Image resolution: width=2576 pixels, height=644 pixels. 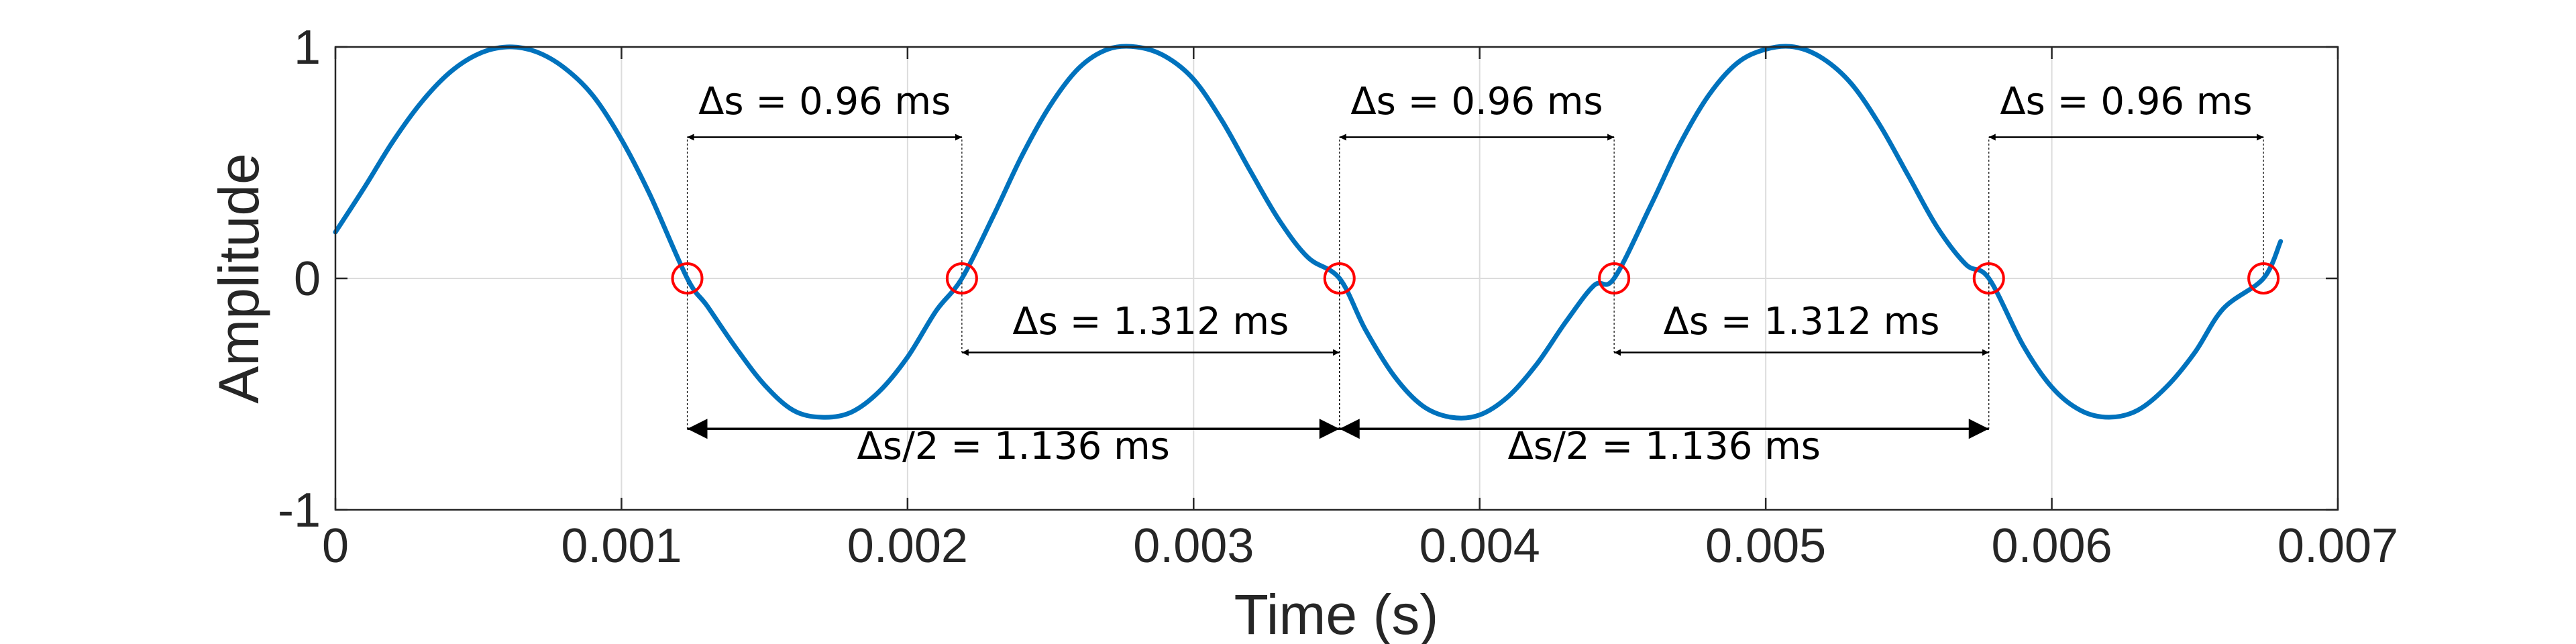 What do you see at coordinates (907, 546) in the screenshot?
I see `x-tick-label: 0.002` at bounding box center [907, 546].